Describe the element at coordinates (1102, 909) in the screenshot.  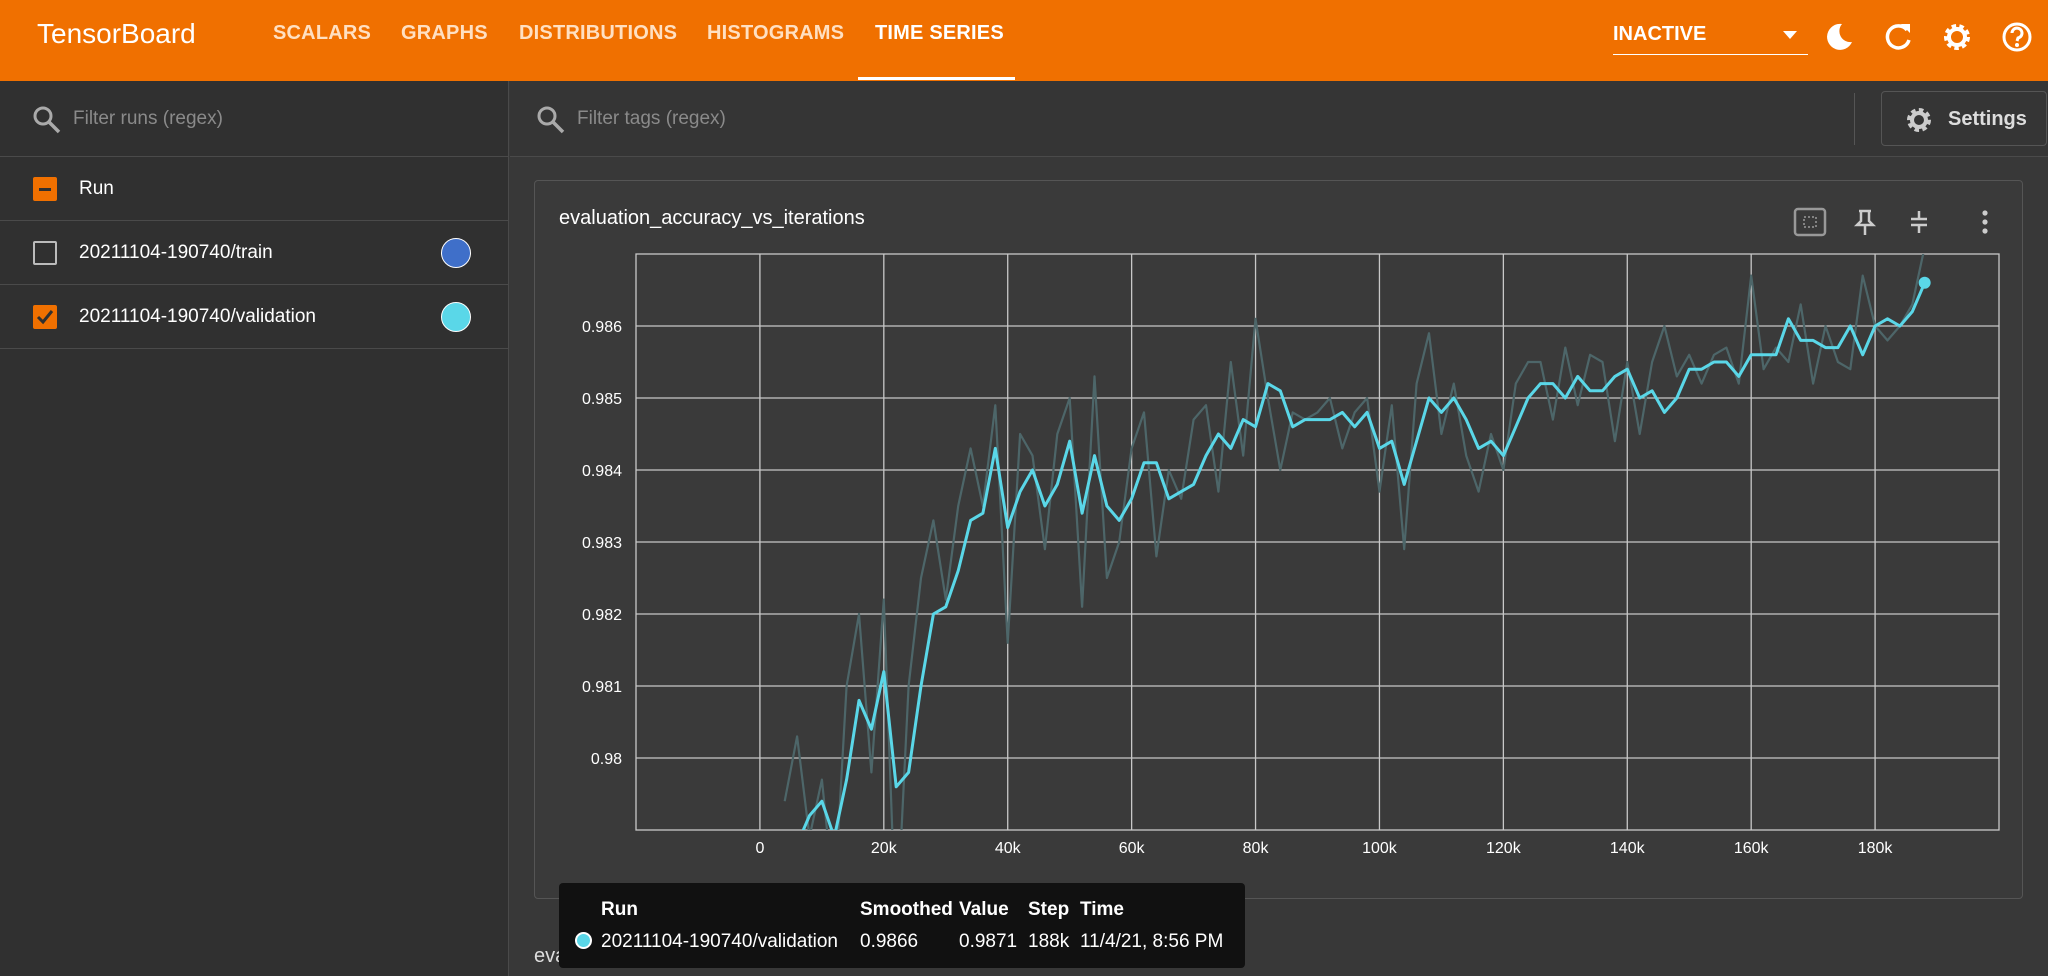
I see `tooltip-header: Time` at that location.